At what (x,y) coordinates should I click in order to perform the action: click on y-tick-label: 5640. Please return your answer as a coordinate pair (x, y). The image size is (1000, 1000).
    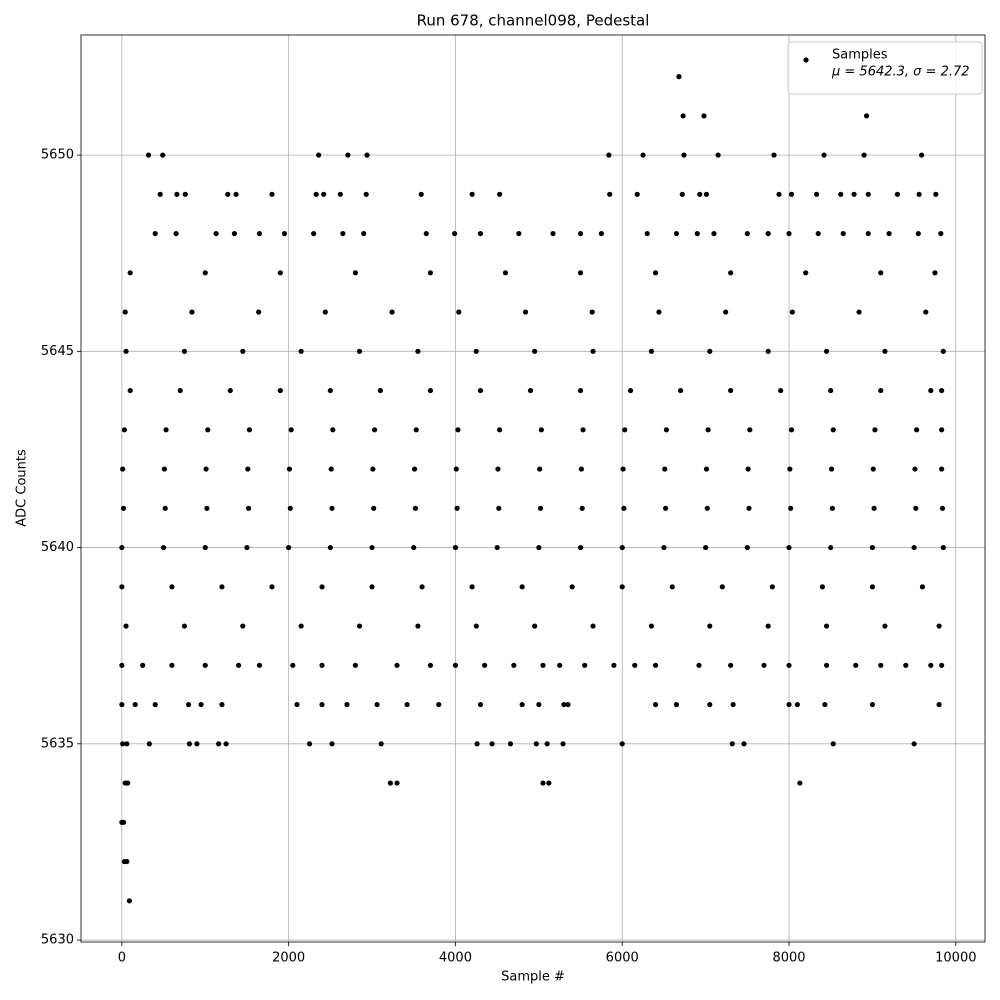
    Looking at the image, I should click on (57, 547).